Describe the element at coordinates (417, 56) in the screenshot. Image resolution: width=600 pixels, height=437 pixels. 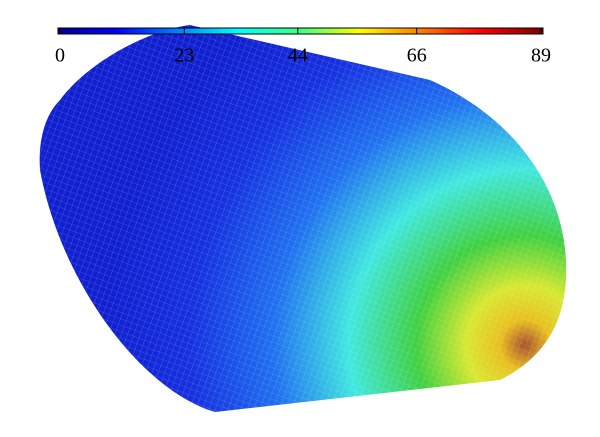
I see `tick-label: 66` at that location.